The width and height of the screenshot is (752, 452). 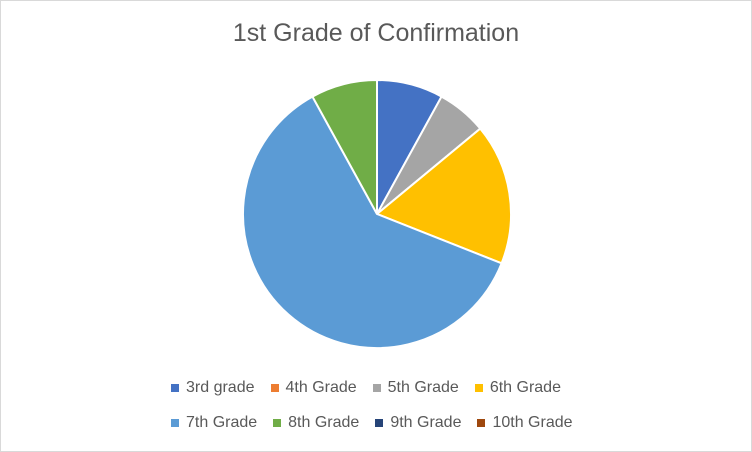 I want to click on legend-row-1: 3rd grade 4th Grade 5th Grade 6th Grade, so click(x=374, y=388).